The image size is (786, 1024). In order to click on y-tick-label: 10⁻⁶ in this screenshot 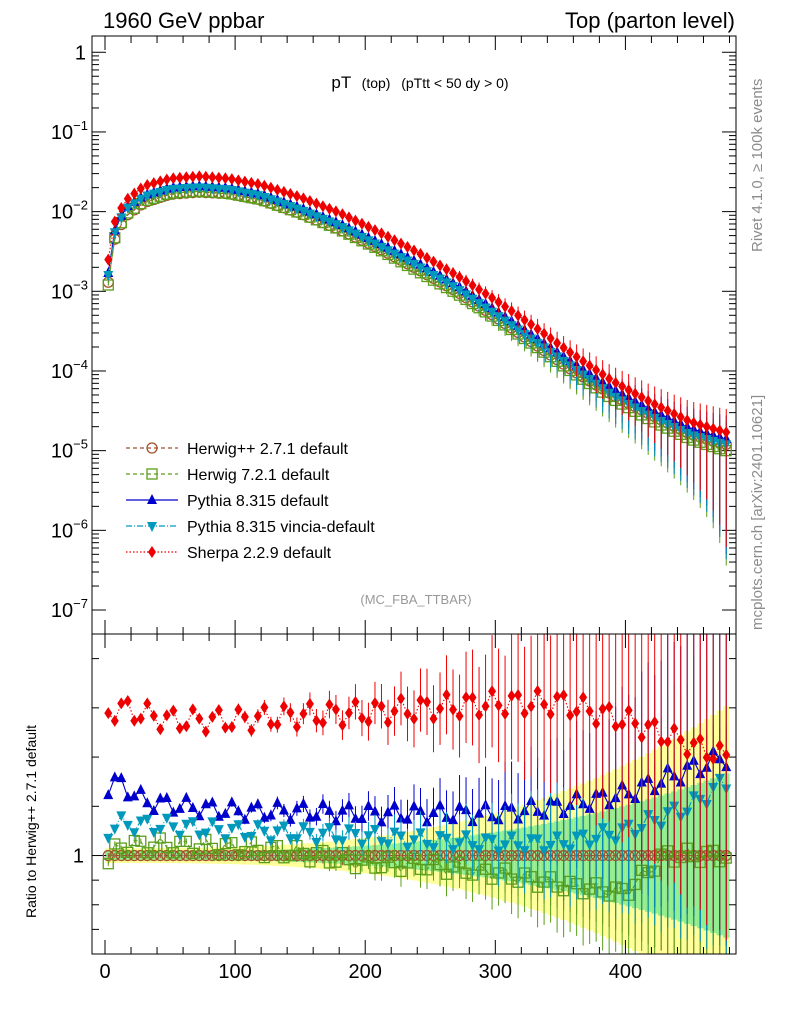, I will do `click(69, 529)`.